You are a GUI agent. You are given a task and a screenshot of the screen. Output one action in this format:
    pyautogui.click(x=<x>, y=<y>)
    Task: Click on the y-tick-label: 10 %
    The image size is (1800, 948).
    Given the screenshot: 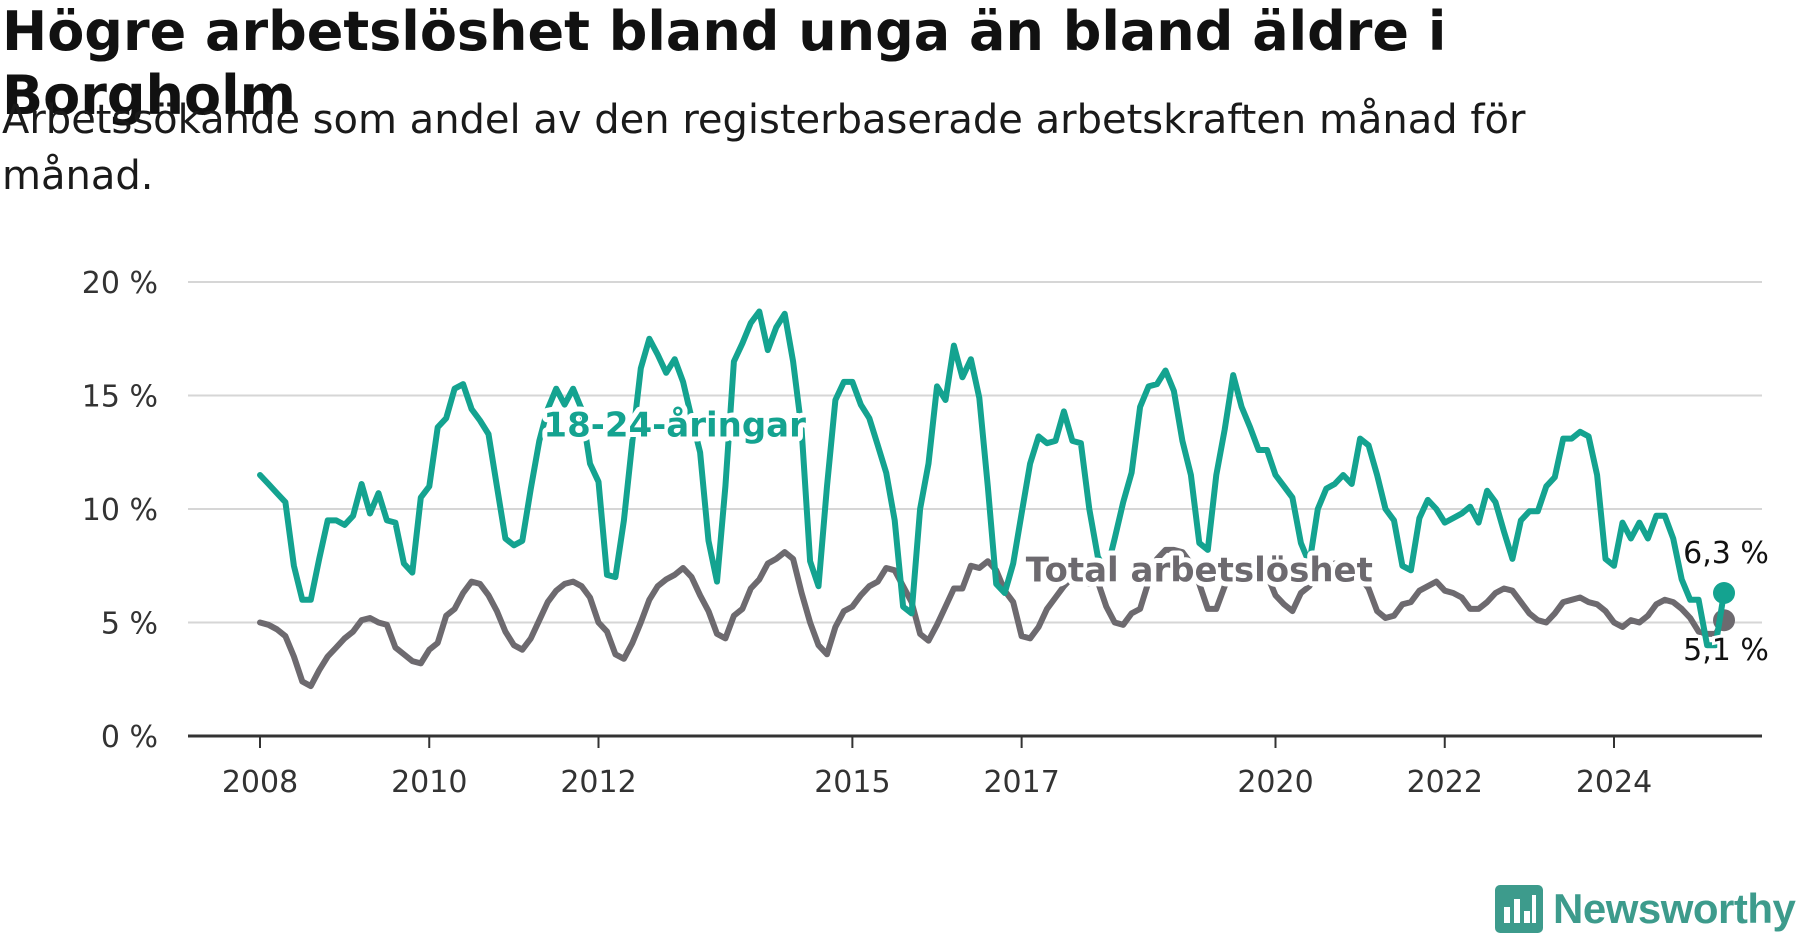 What is the action you would take?
    pyautogui.click(x=120, y=510)
    